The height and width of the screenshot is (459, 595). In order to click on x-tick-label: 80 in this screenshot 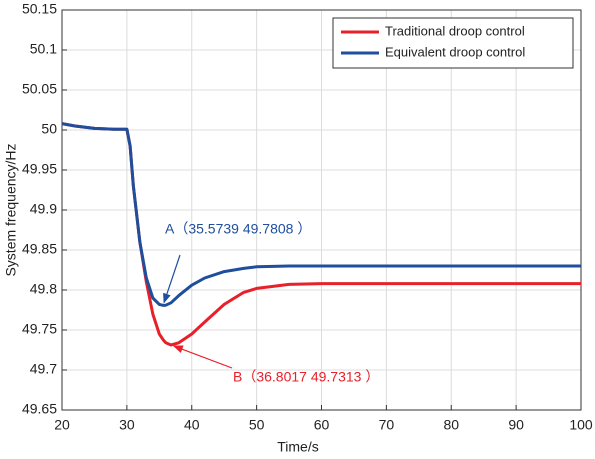, I will do `click(451, 425)`.